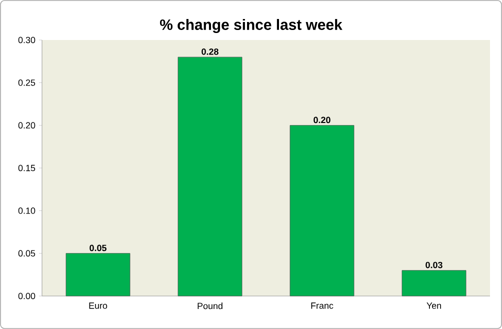  I want to click on chart-title: % change since last week, so click(251, 26).